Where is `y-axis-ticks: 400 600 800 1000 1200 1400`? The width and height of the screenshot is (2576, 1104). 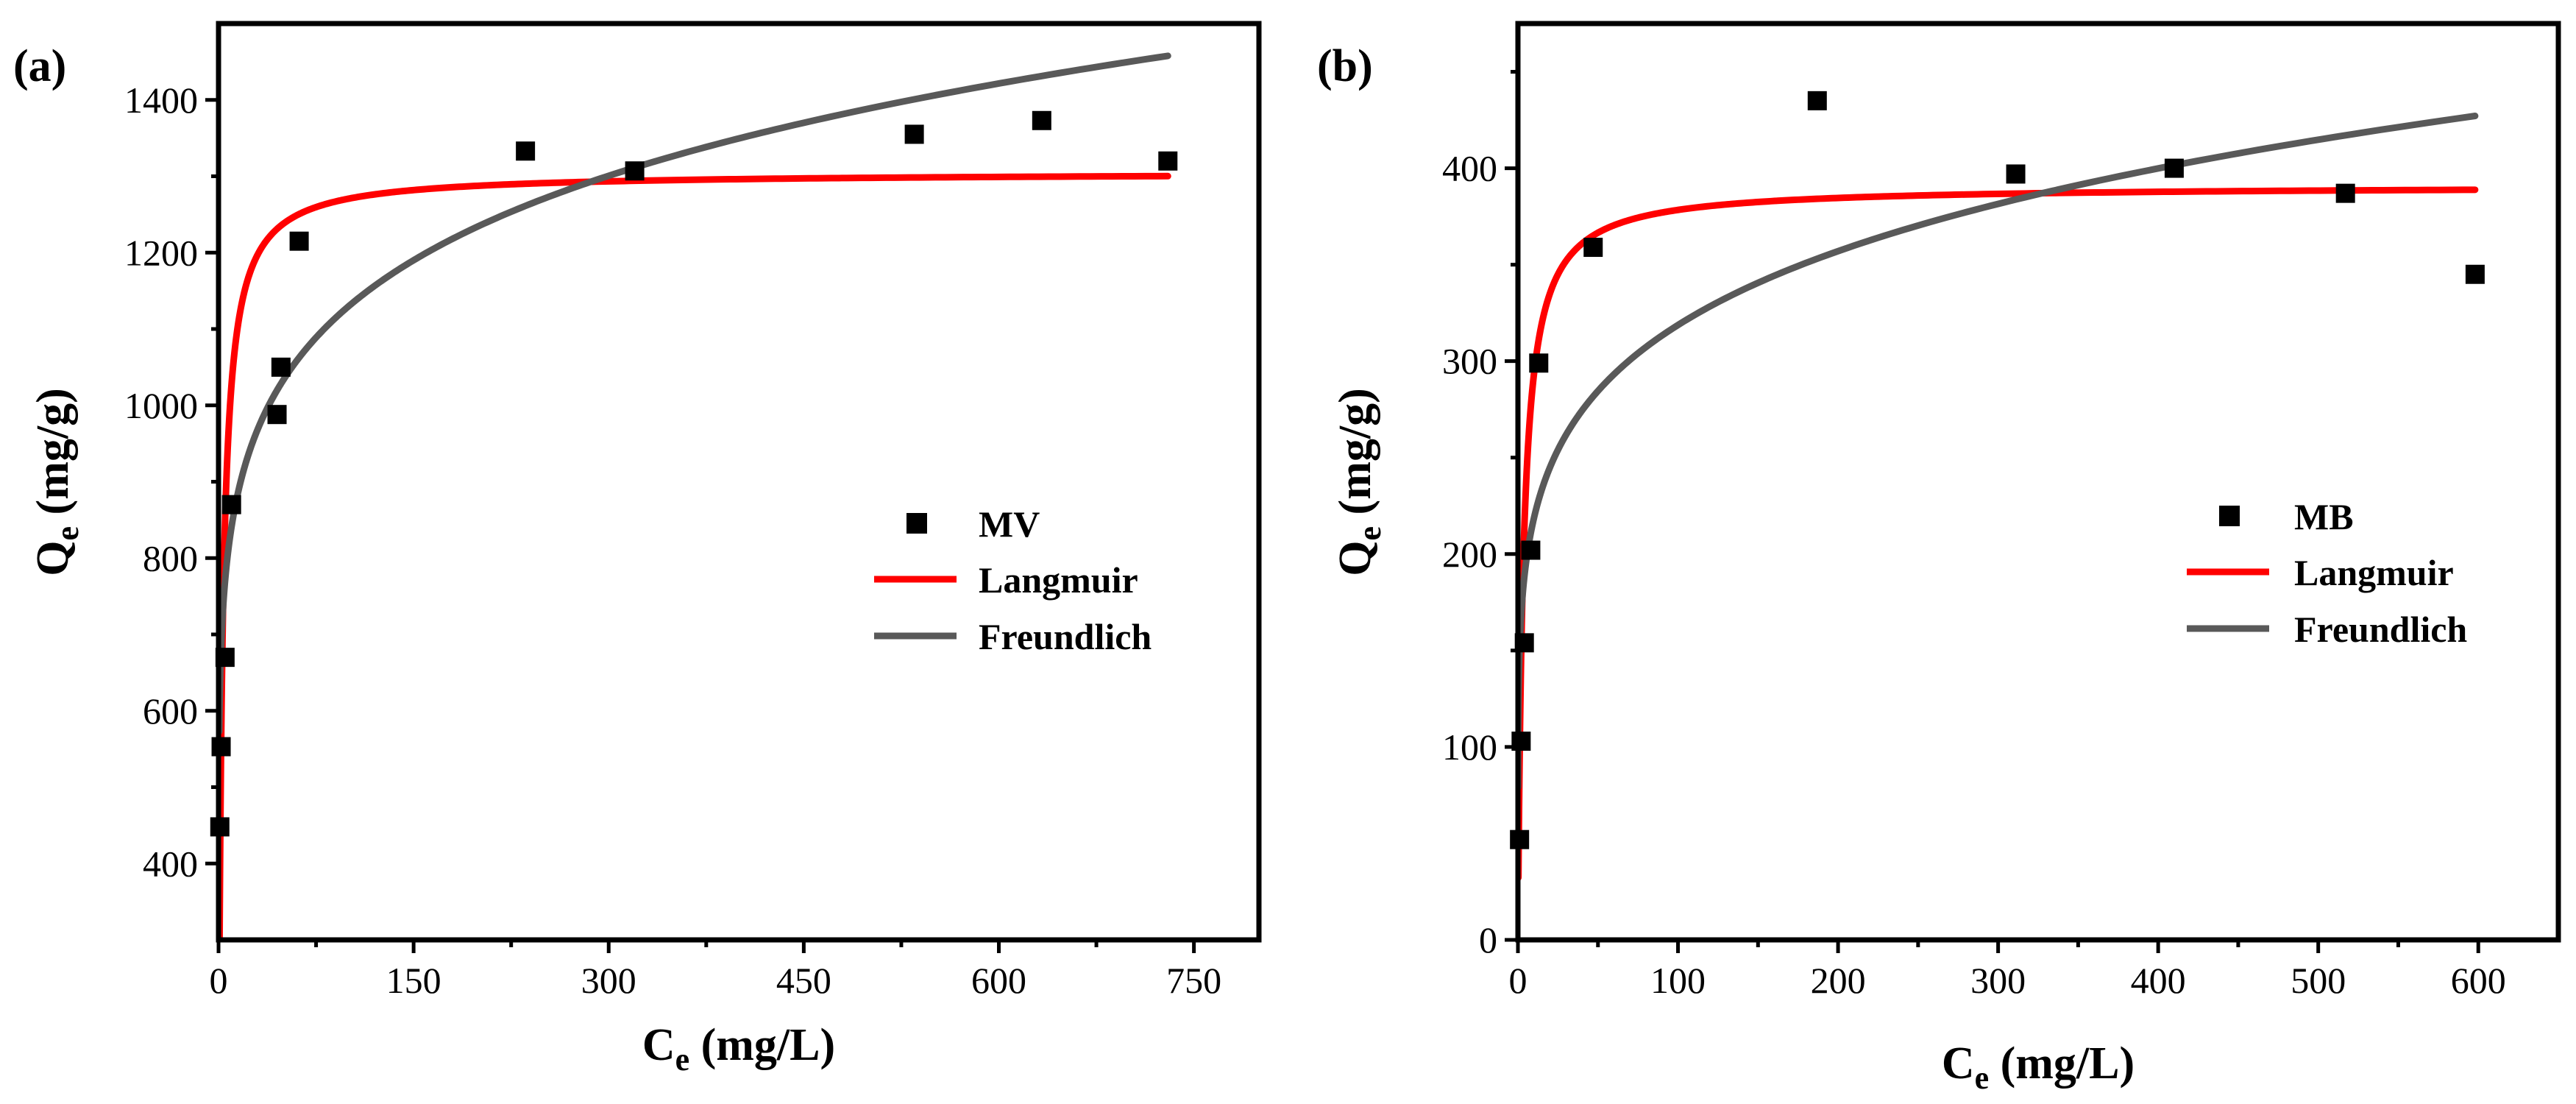
y-axis-ticks: 400 600 800 1000 1200 1400 is located at coordinates (171, 481).